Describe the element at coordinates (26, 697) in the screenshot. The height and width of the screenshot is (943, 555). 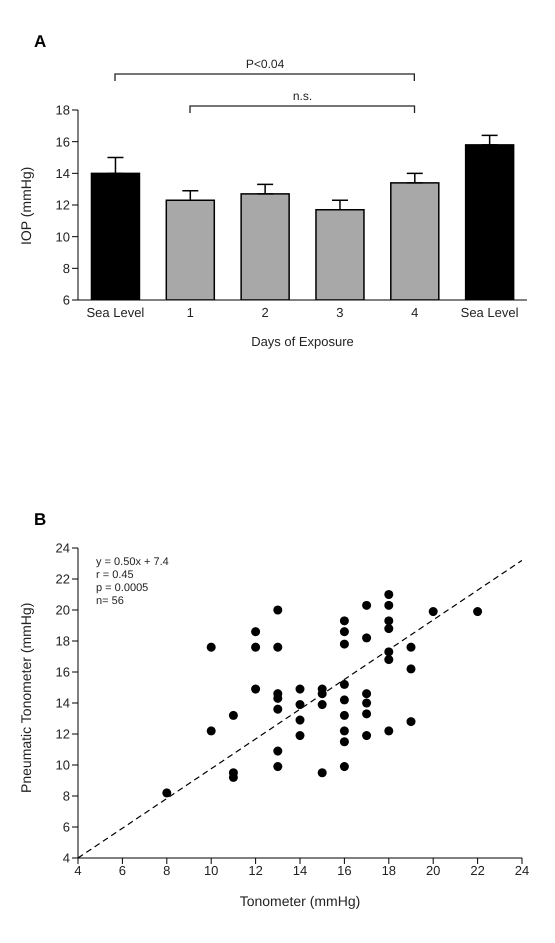
I see `y-axis-title: Pneumatic Tonometer (mmHg)` at that location.